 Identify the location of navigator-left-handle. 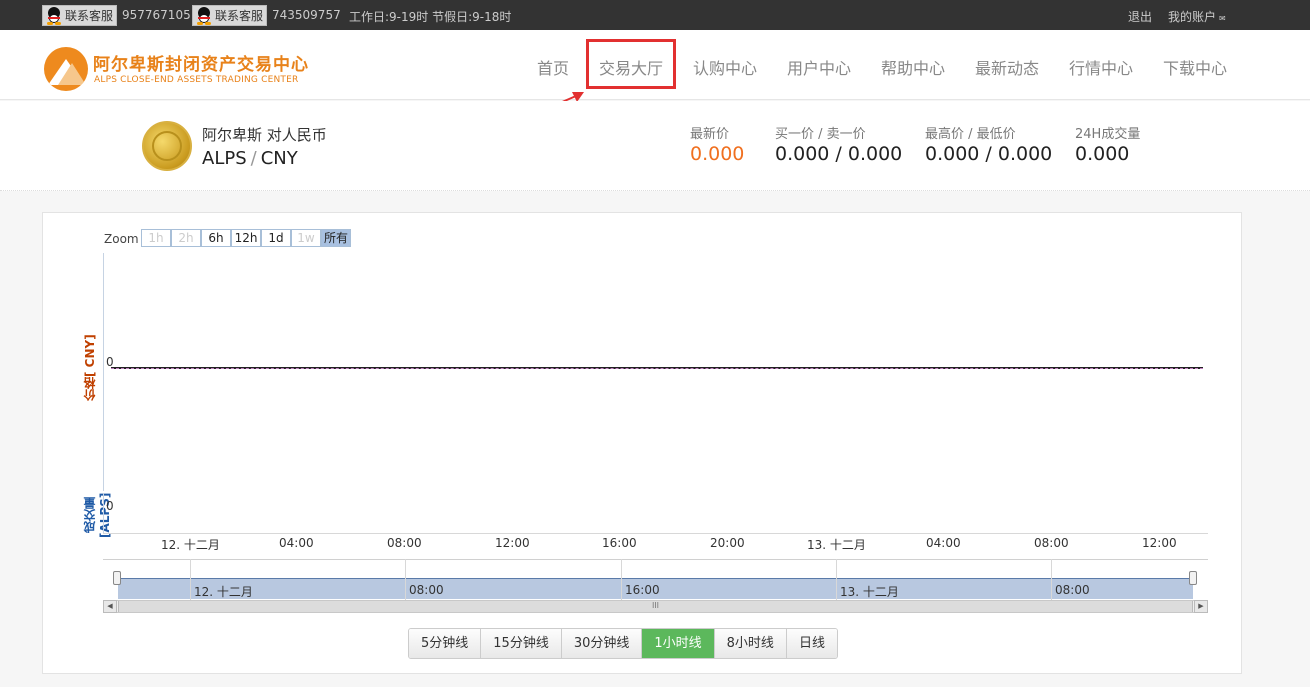
(117, 578).